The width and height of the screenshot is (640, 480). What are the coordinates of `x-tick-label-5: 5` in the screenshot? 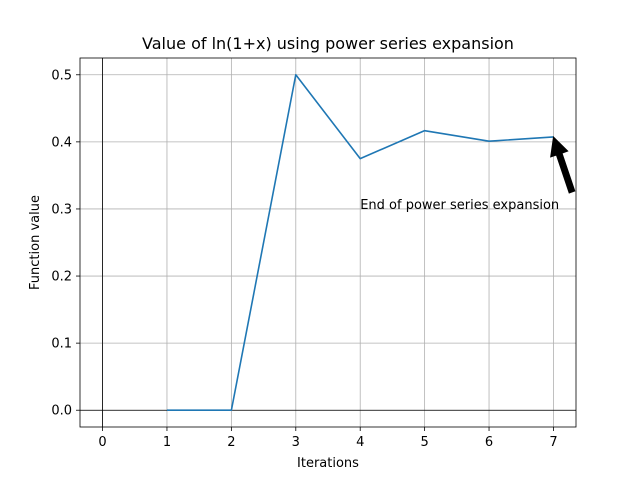 It's located at (424, 442).